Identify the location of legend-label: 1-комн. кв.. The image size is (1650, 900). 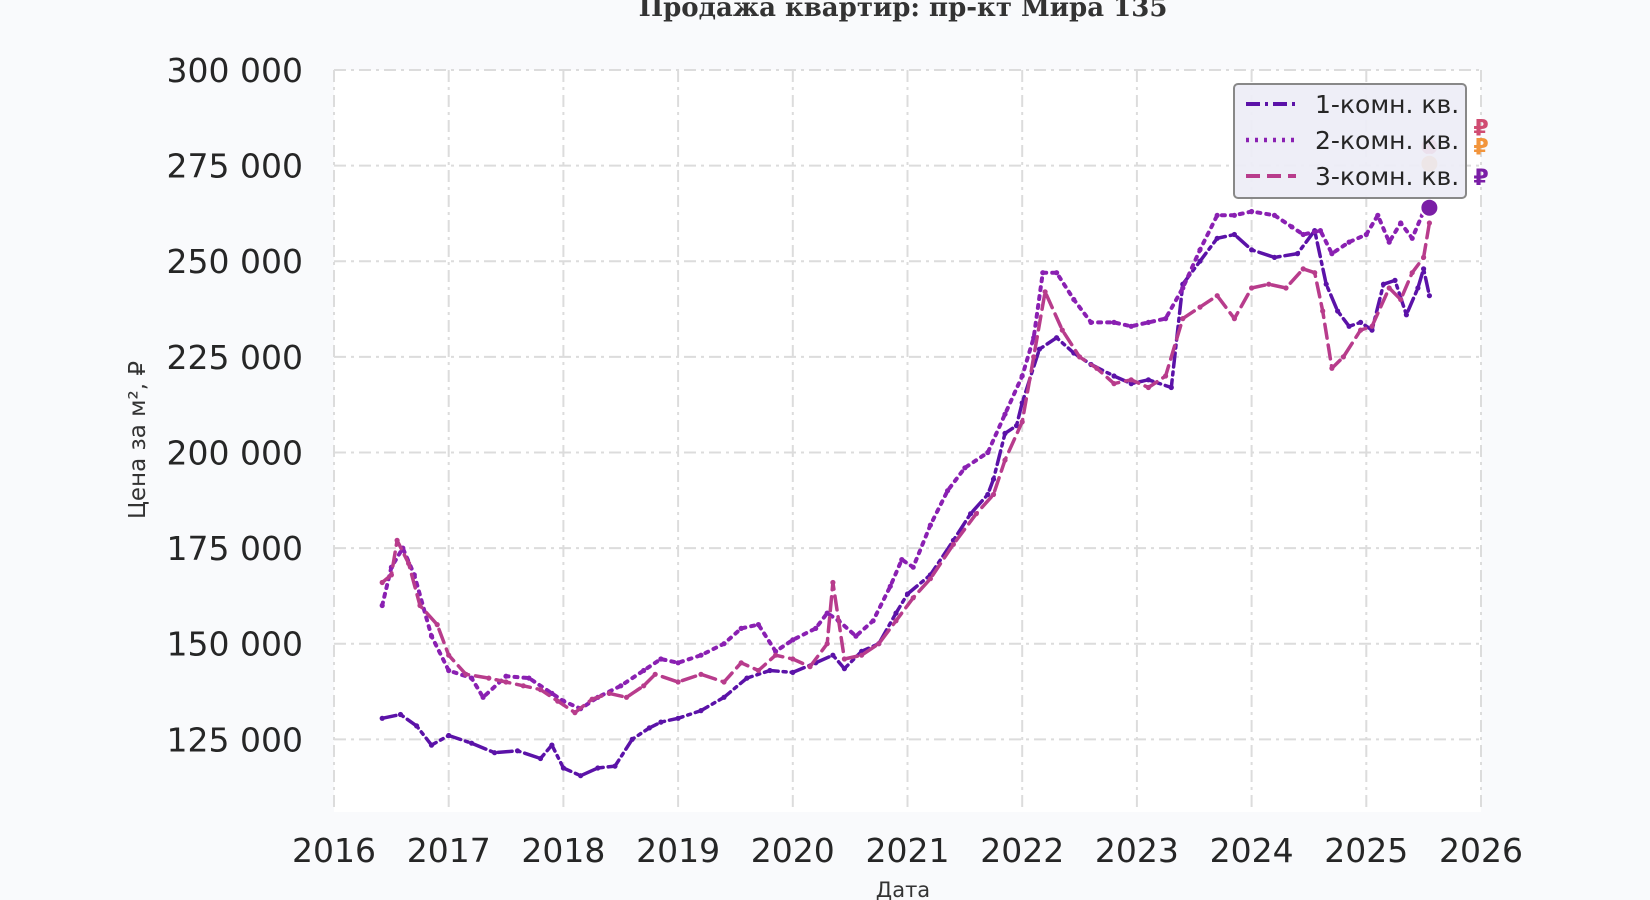
(1387, 104).